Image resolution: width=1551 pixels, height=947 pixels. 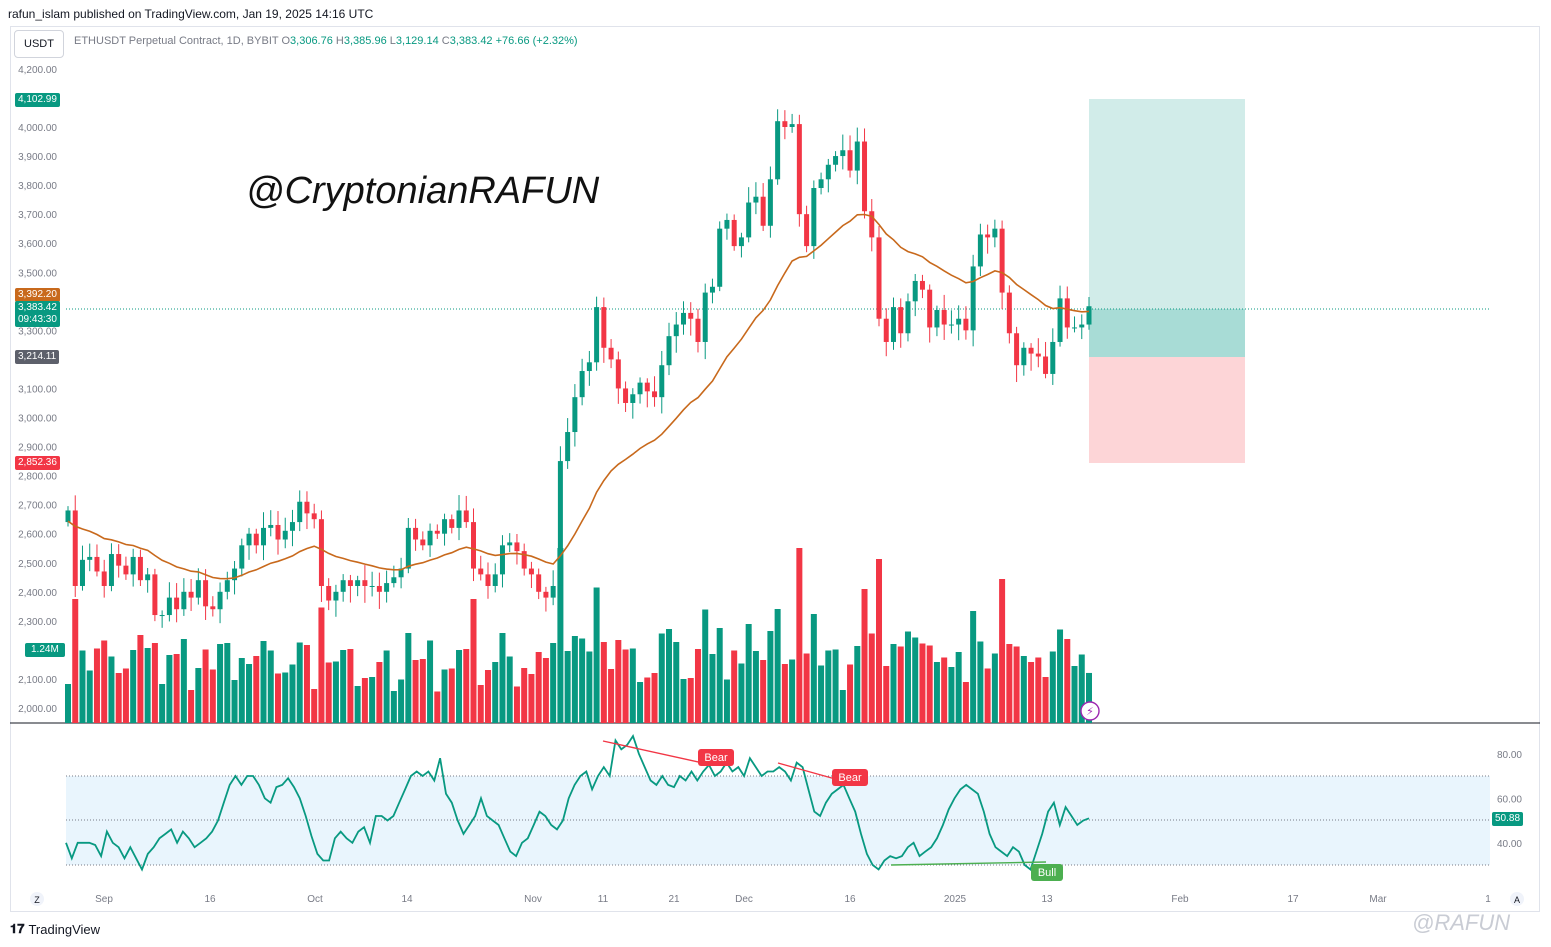 I want to click on price-tick-label: 2,400.00, so click(x=37, y=593).